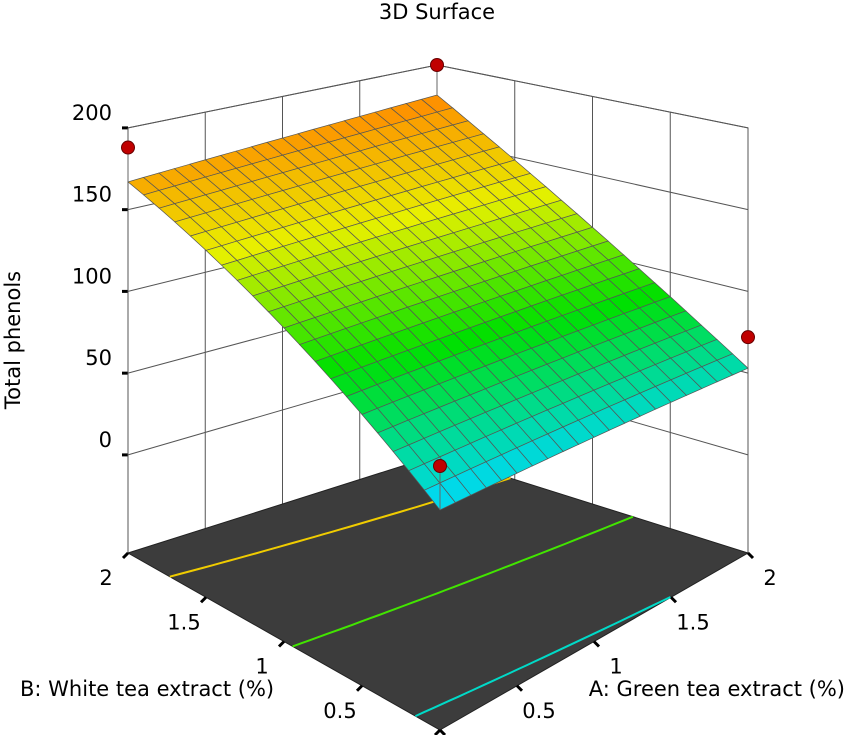  Describe the element at coordinates (13, 340) in the screenshot. I see `z-axis-title: Total phenols` at that location.